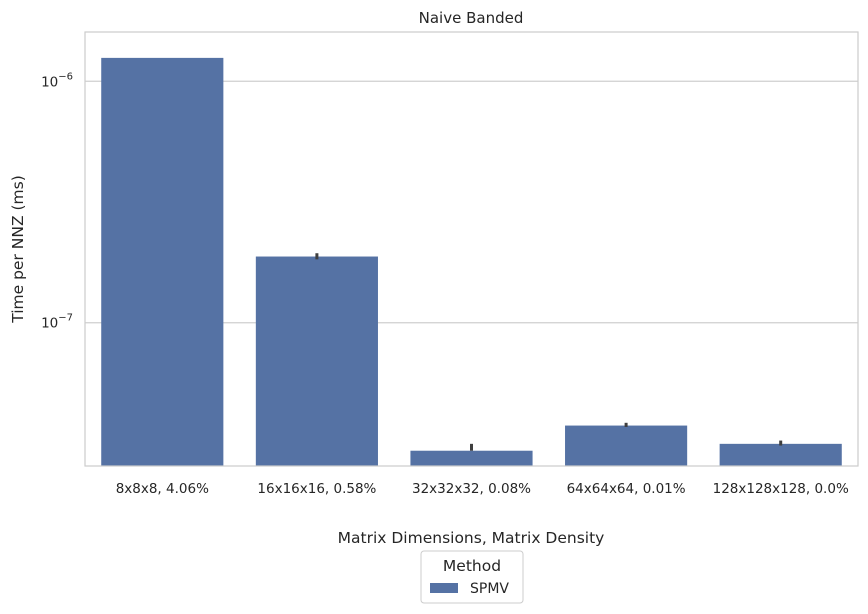 The height and width of the screenshot is (614, 868). What do you see at coordinates (18, 249) in the screenshot?
I see `y-axis-title: Time per NNZ (ms)` at bounding box center [18, 249].